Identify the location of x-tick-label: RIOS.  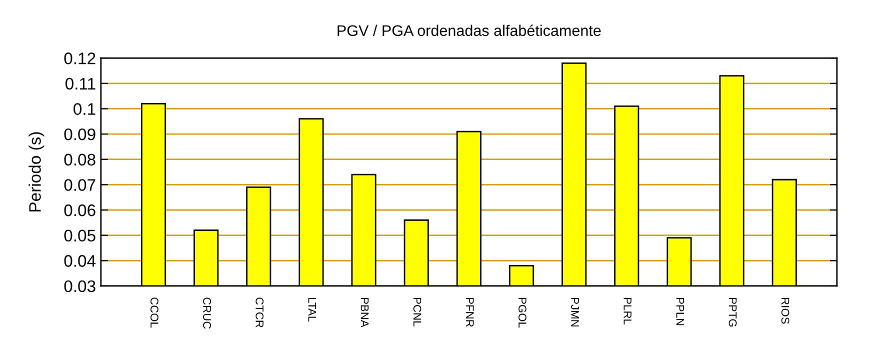
(785, 311).